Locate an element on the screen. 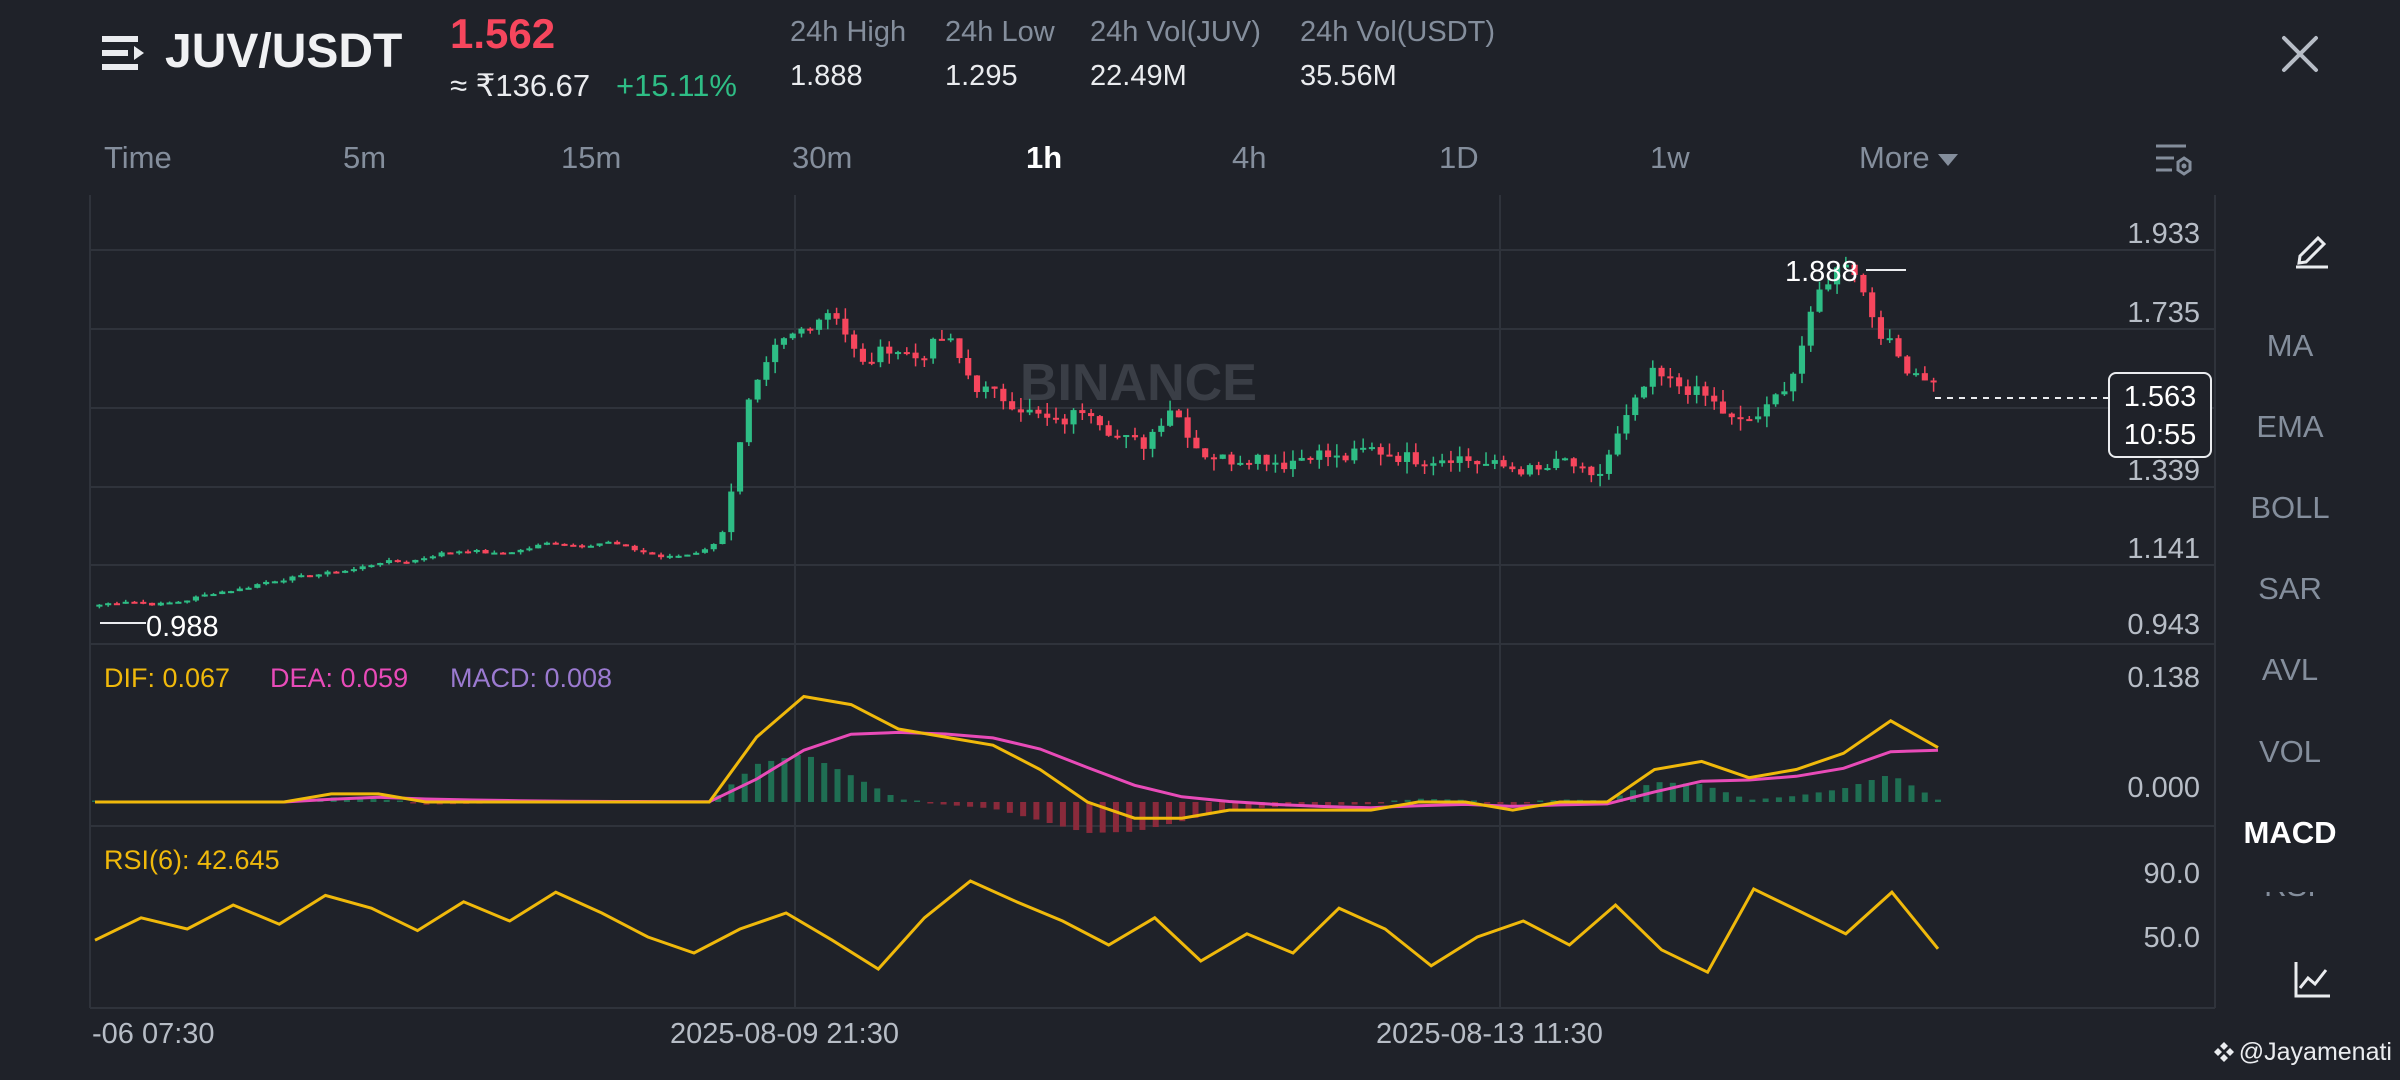 Image resolution: width=2400 pixels, height=1080 pixels. tab-15m: 15m is located at coordinates (591, 157).